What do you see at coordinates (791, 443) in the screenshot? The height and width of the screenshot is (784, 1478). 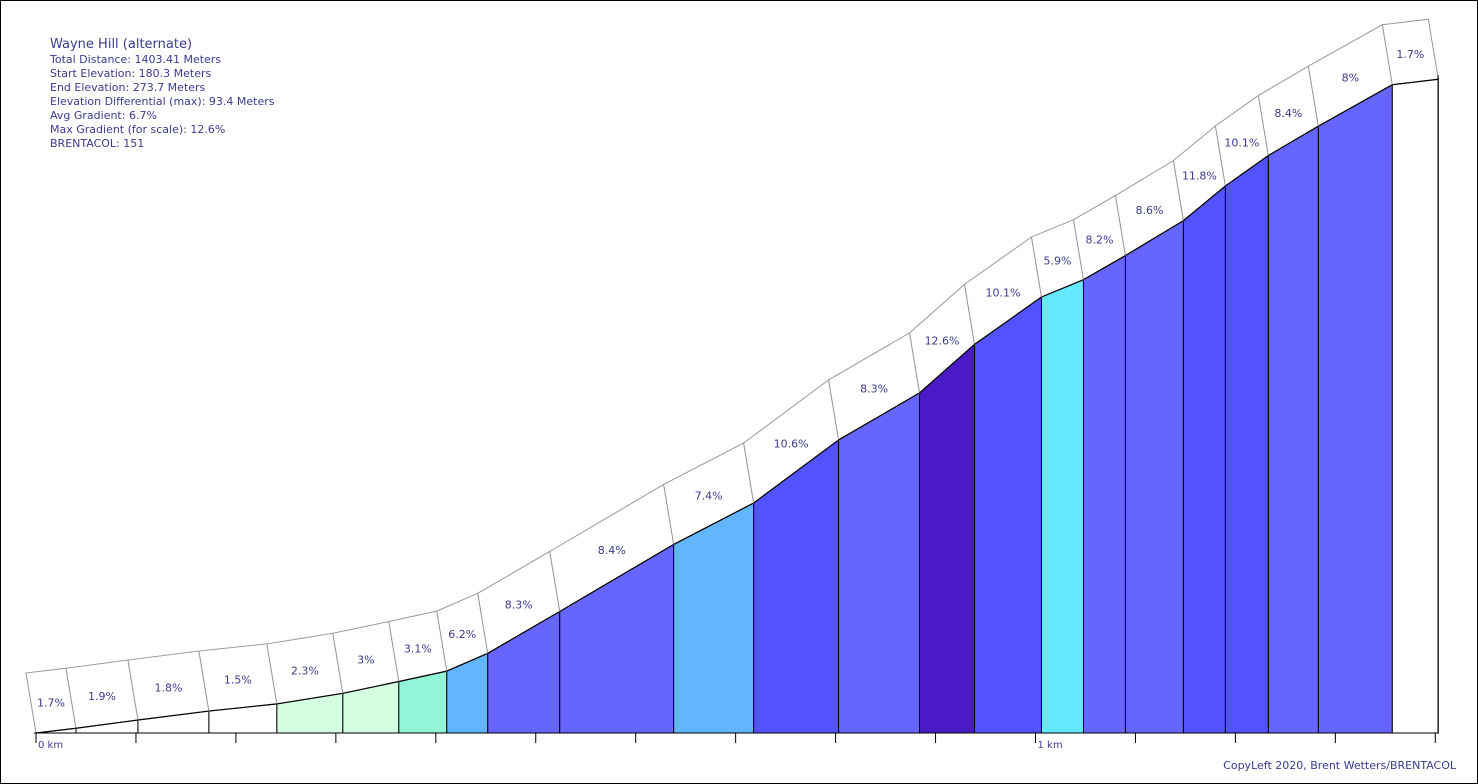 I see `gradient-label-12: 10.6%` at bounding box center [791, 443].